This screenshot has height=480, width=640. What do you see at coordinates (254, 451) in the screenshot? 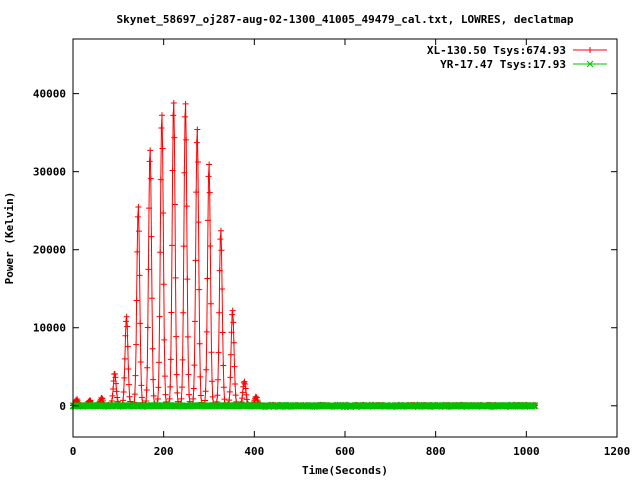
I see `x-tick-label: 400` at bounding box center [254, 451].